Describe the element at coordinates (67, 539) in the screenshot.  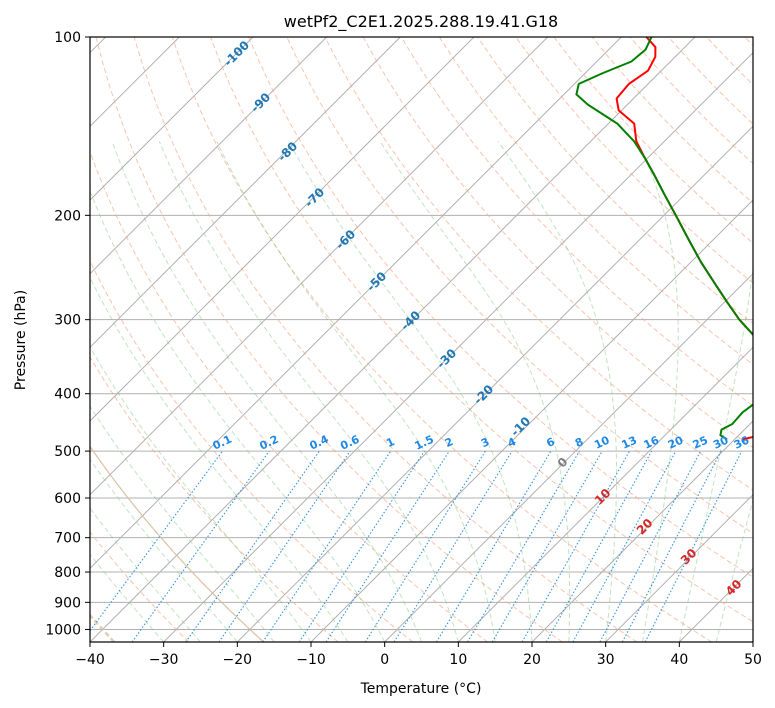
I see `y-tick-label: 700` at that location.